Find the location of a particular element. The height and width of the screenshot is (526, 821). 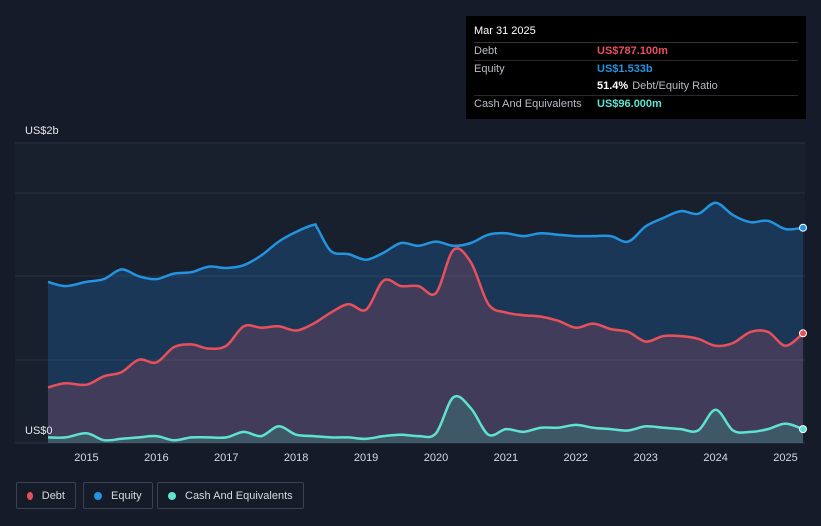

tooltip-cash-value: US$96.000m is located at coordinates (629, 104).